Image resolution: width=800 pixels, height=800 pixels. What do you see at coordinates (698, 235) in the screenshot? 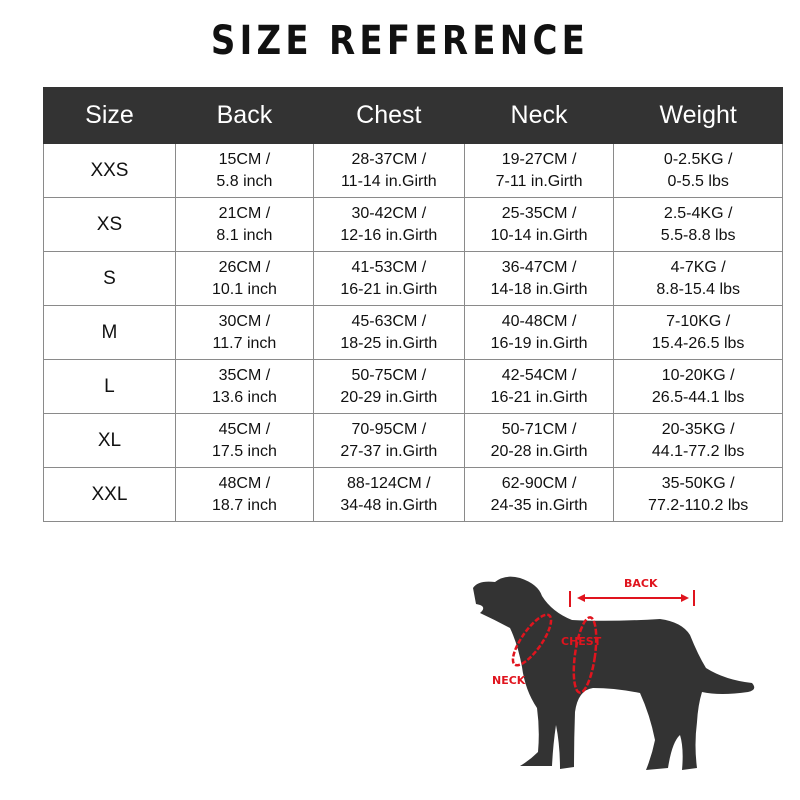
I see `weight-line: 5.5-8.8 lbs` at bounding box center [698, 235].